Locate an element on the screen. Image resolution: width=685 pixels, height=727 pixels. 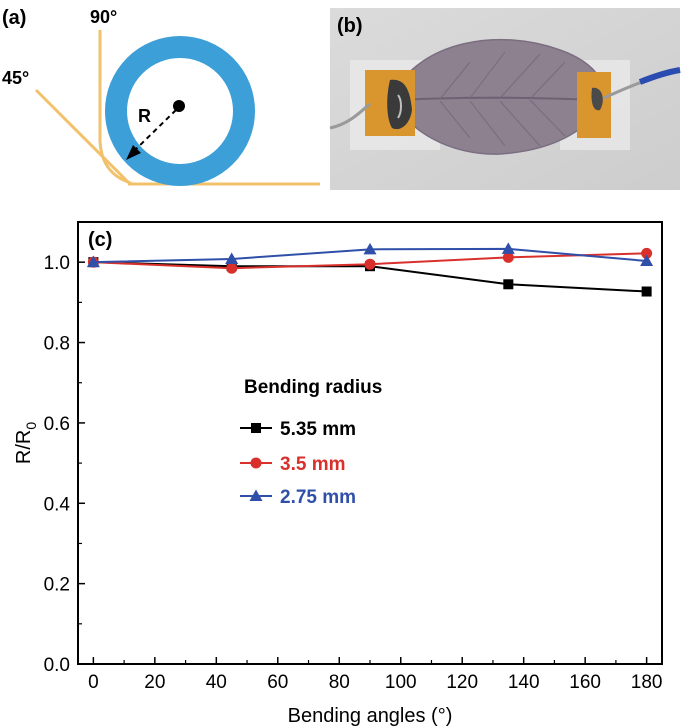
bending-ring is located at coordinates (180, 111).